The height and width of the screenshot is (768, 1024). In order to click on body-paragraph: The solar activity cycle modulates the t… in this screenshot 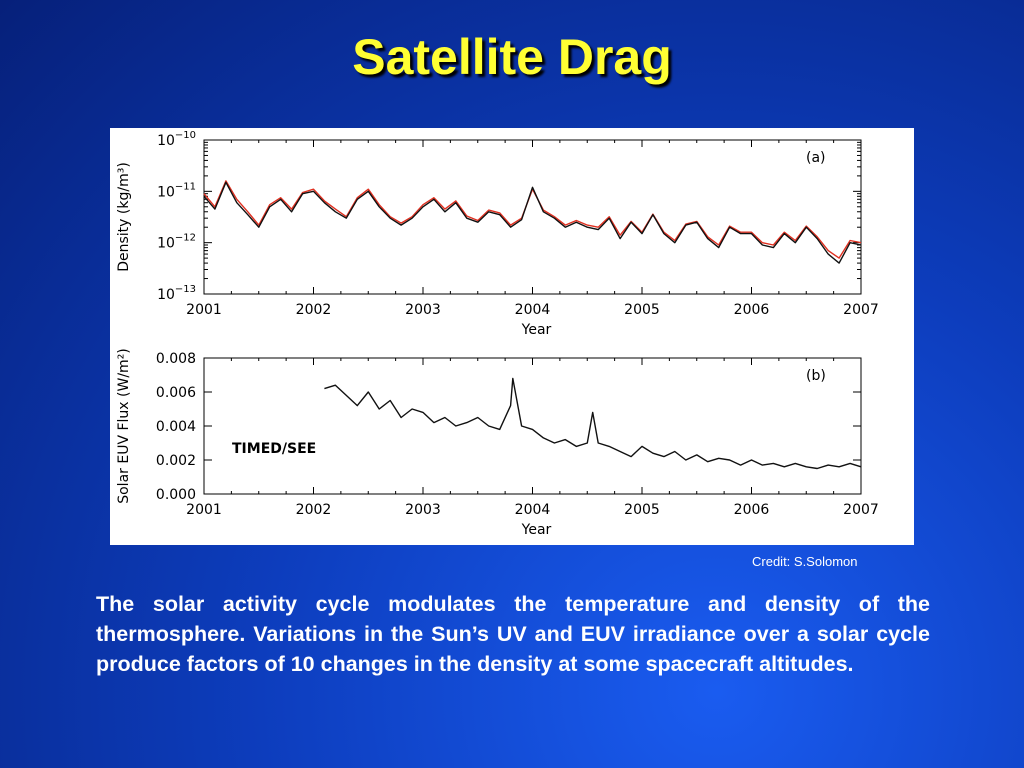, I will do `click(513, 634)`.